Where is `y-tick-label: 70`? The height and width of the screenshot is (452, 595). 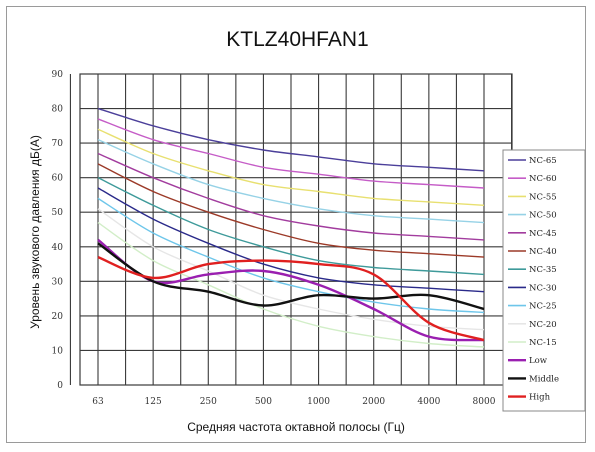 y-tick-label: 70 is located at coordinates (58, 144).